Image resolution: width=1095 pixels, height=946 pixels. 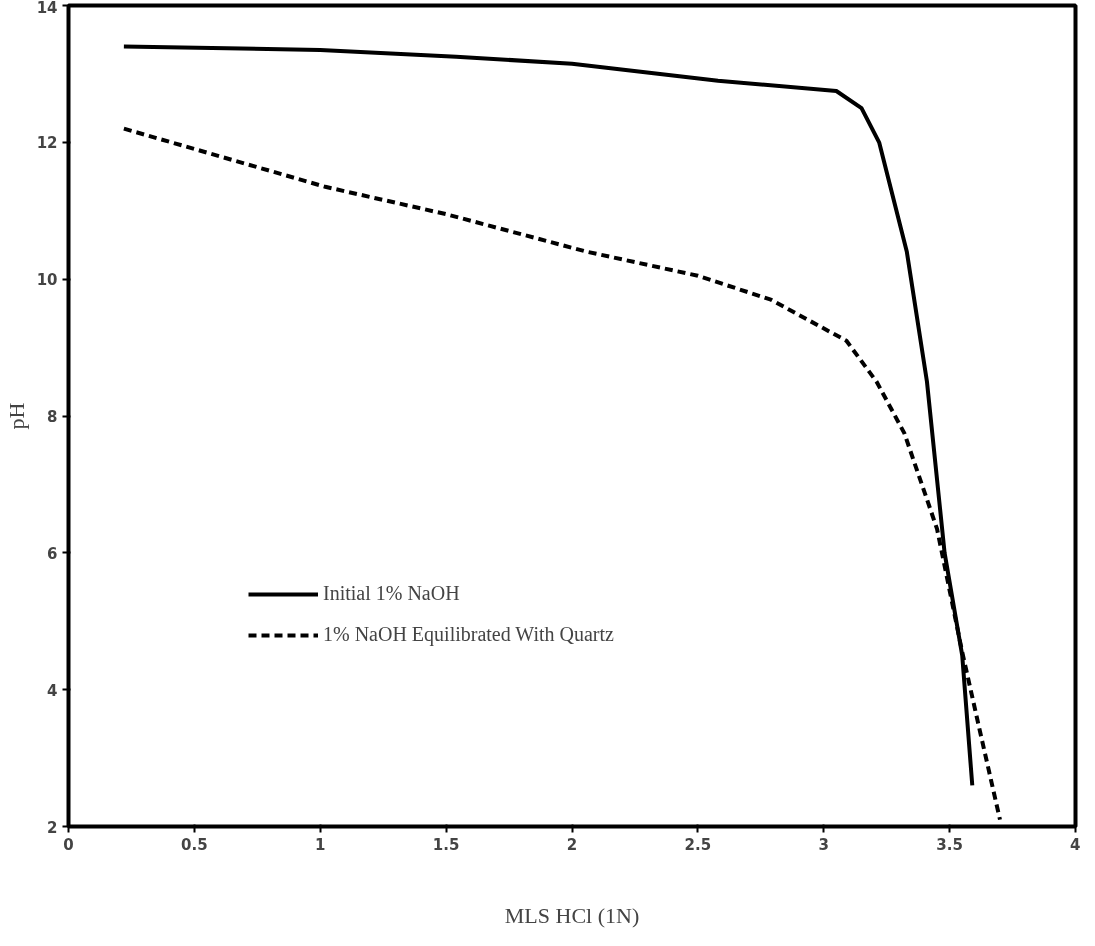 I want to click on legend-label: 1% NaOH Equilibrated With Quartz, so click(x=468, y=634).